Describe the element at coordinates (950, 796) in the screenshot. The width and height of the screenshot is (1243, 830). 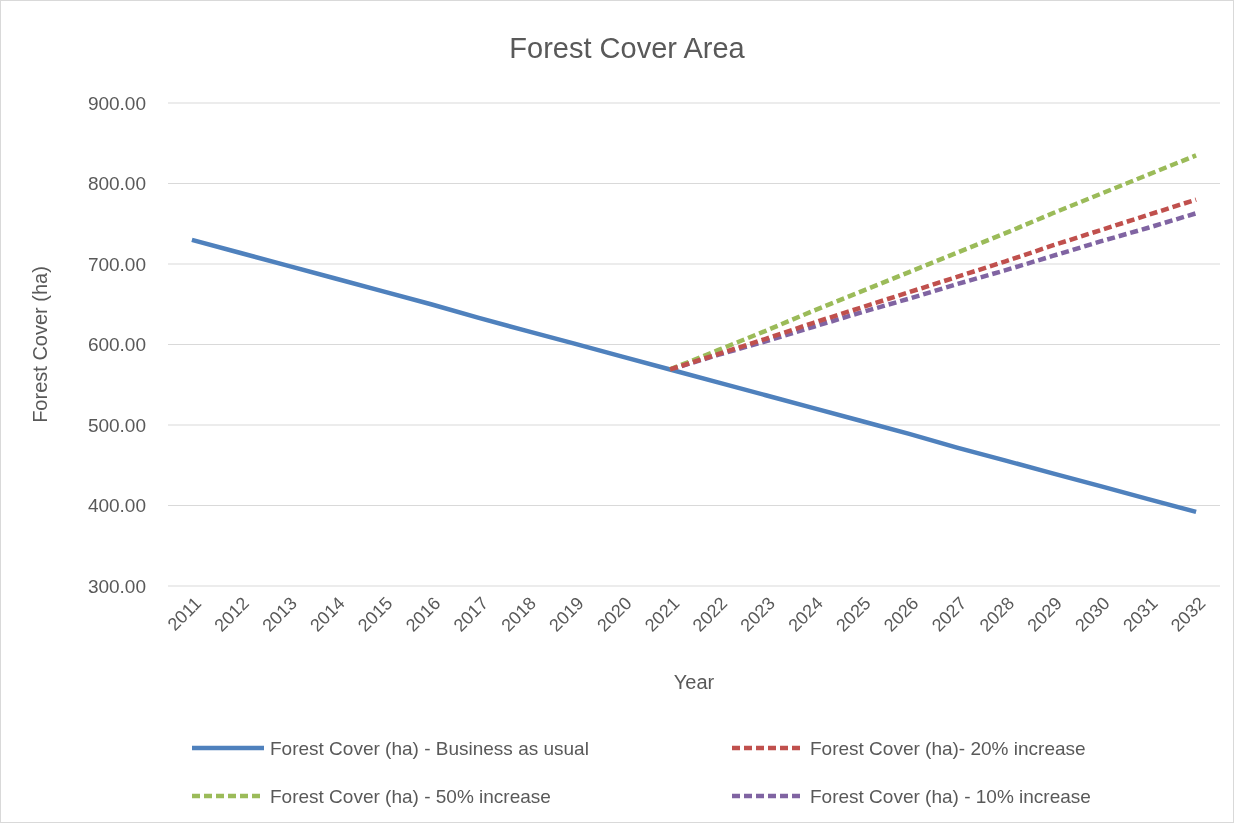
I see `legend-label: Forest Cover (ha) - 10% increase` at that location.